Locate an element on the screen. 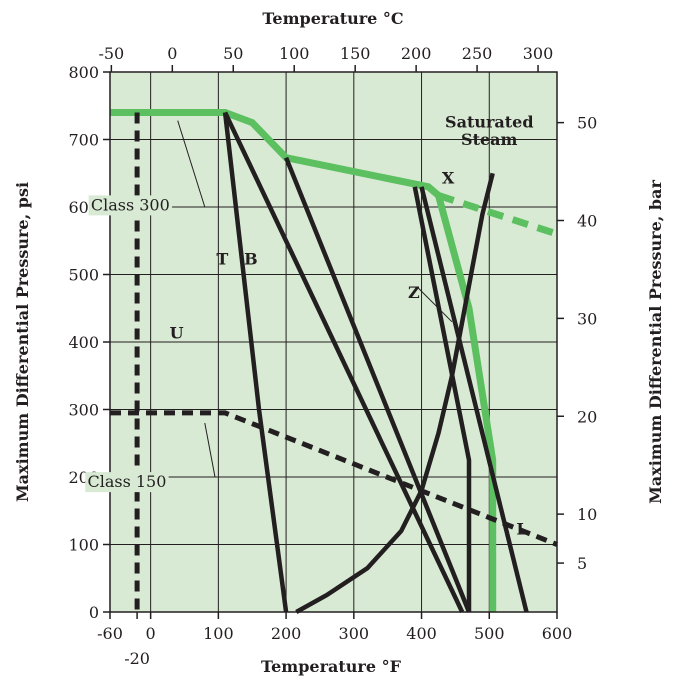 This screenshot has width=677, height=683. series-line-U is located at coordinates (255, 362).